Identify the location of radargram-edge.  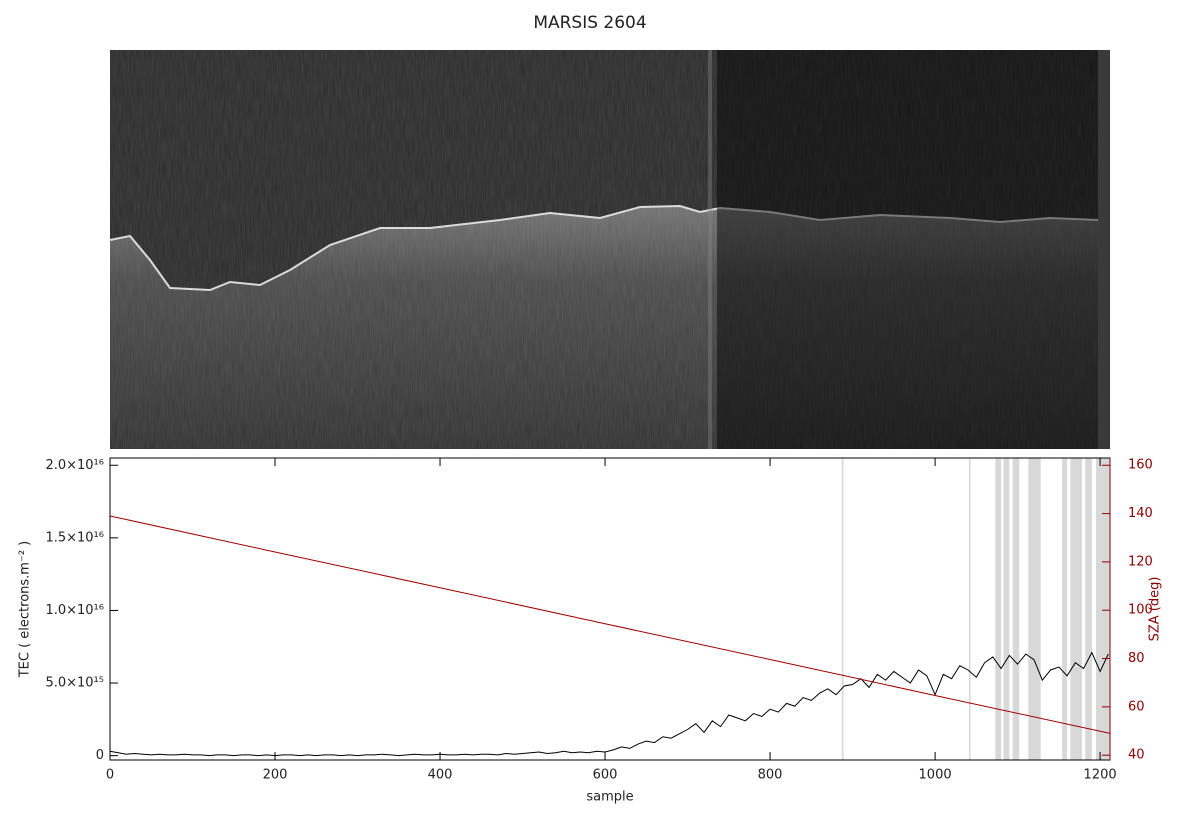
(1104, 249).